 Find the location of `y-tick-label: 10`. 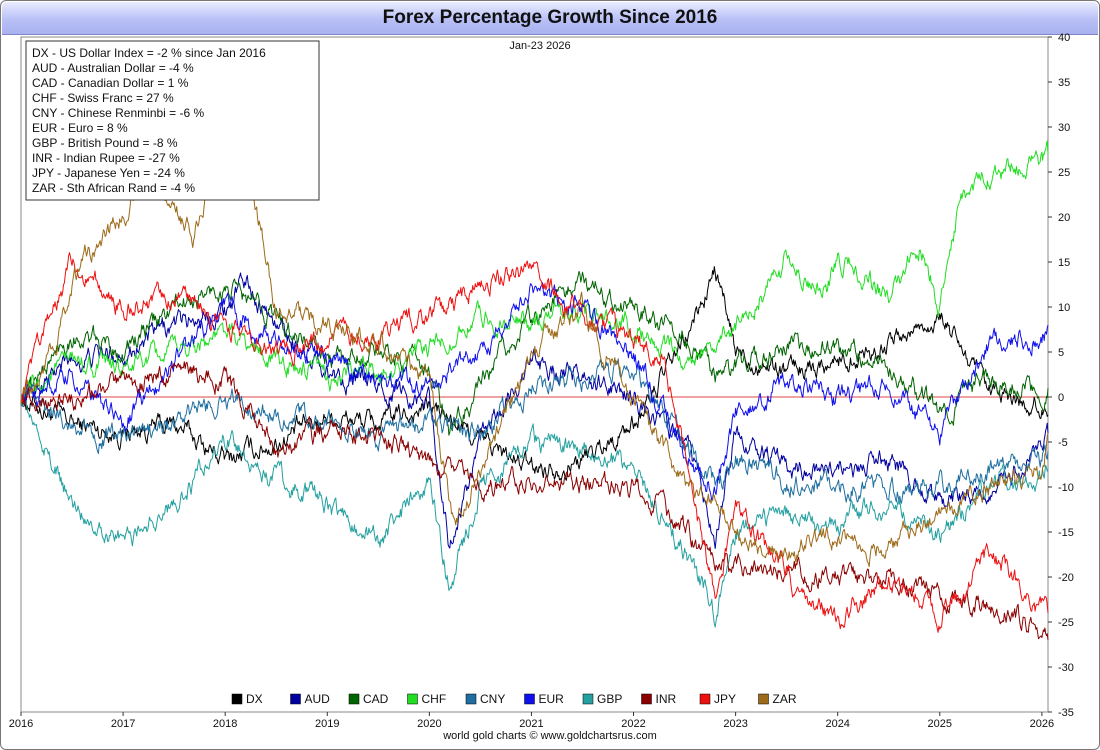

y-tick-label: 10 is located at coordinates (1064, 308).